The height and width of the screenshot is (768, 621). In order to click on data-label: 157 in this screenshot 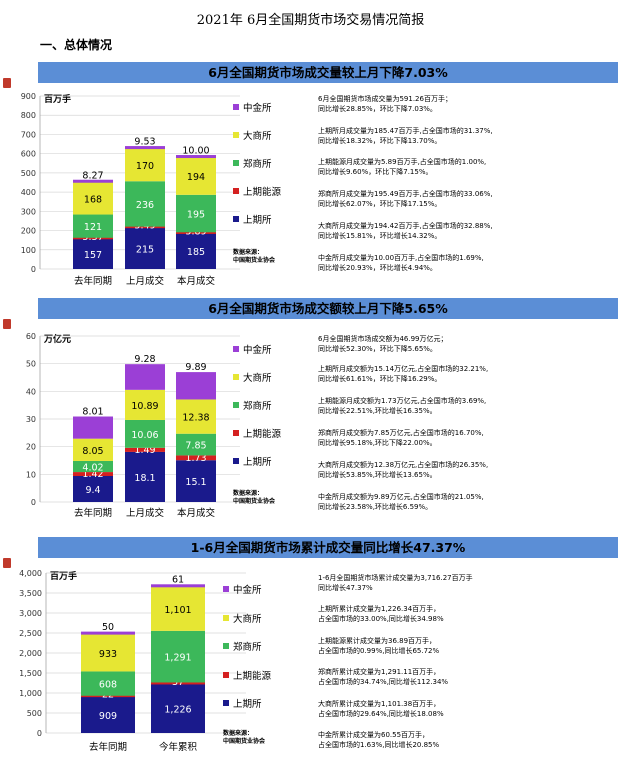, I will do `click(93, 255)`.